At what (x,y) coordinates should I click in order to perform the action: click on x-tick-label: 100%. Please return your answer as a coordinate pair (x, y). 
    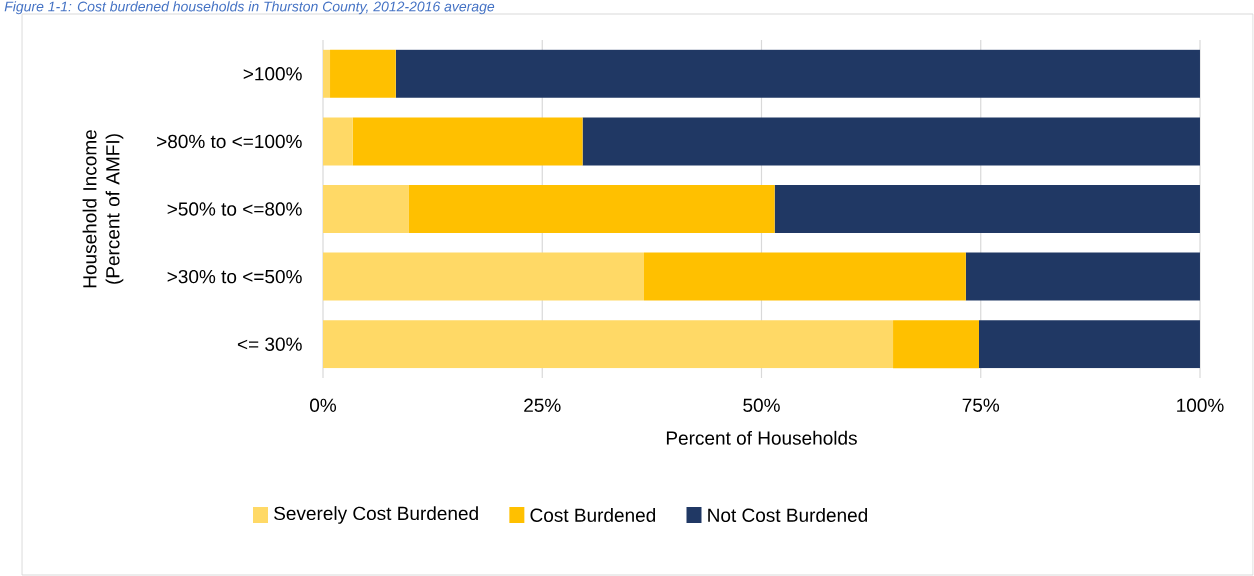
    Looking at the image, I should click on (1200, 405).